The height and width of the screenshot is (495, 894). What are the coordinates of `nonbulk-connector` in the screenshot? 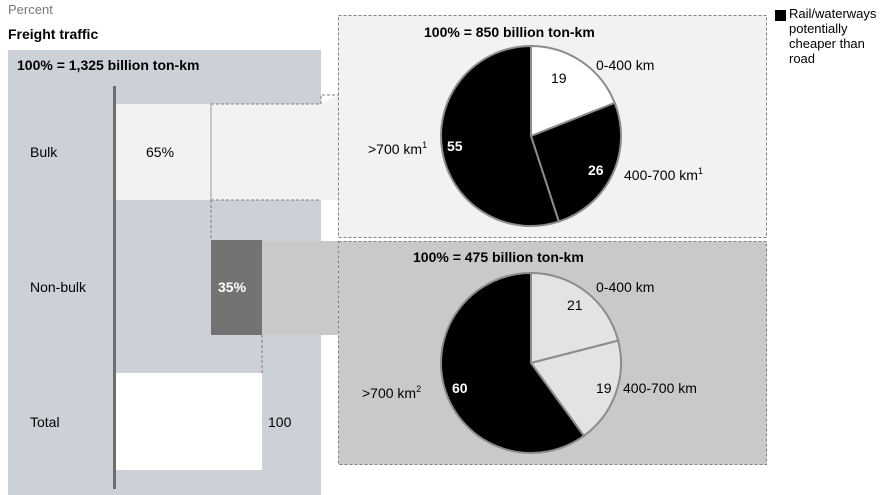 It's located at (300, 288).